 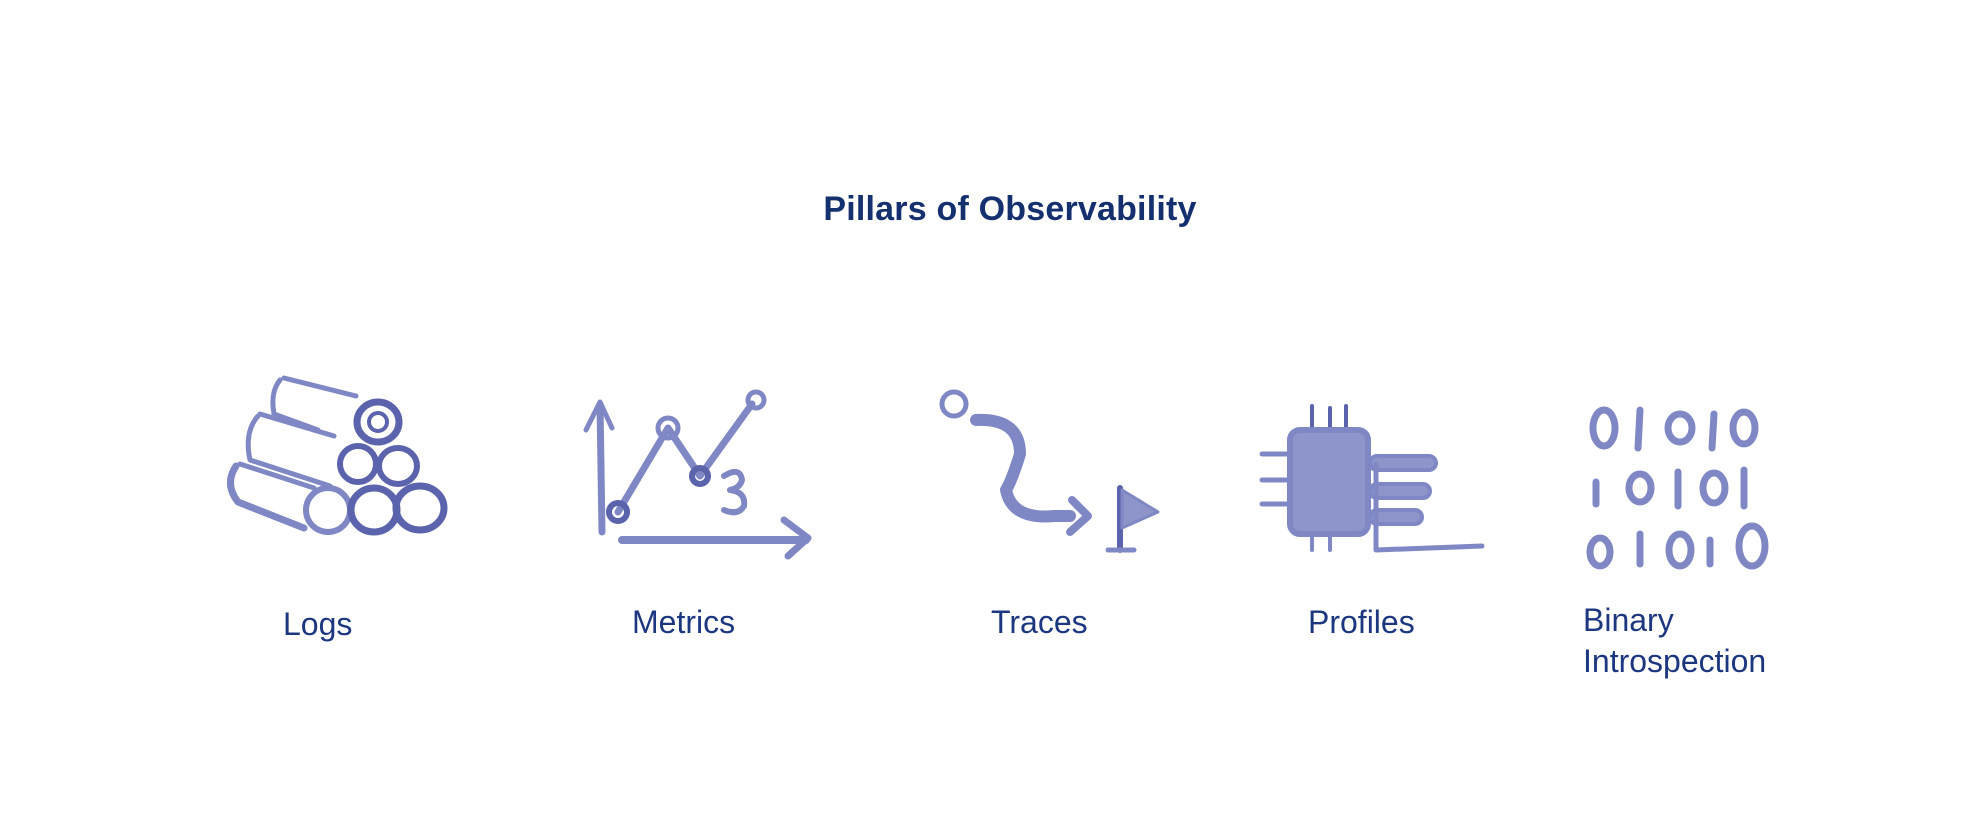 What do you see at coordinates (1677, 488) in the screenshot?
I see `binary-digits-icon` at bounding box center [1677, 488].